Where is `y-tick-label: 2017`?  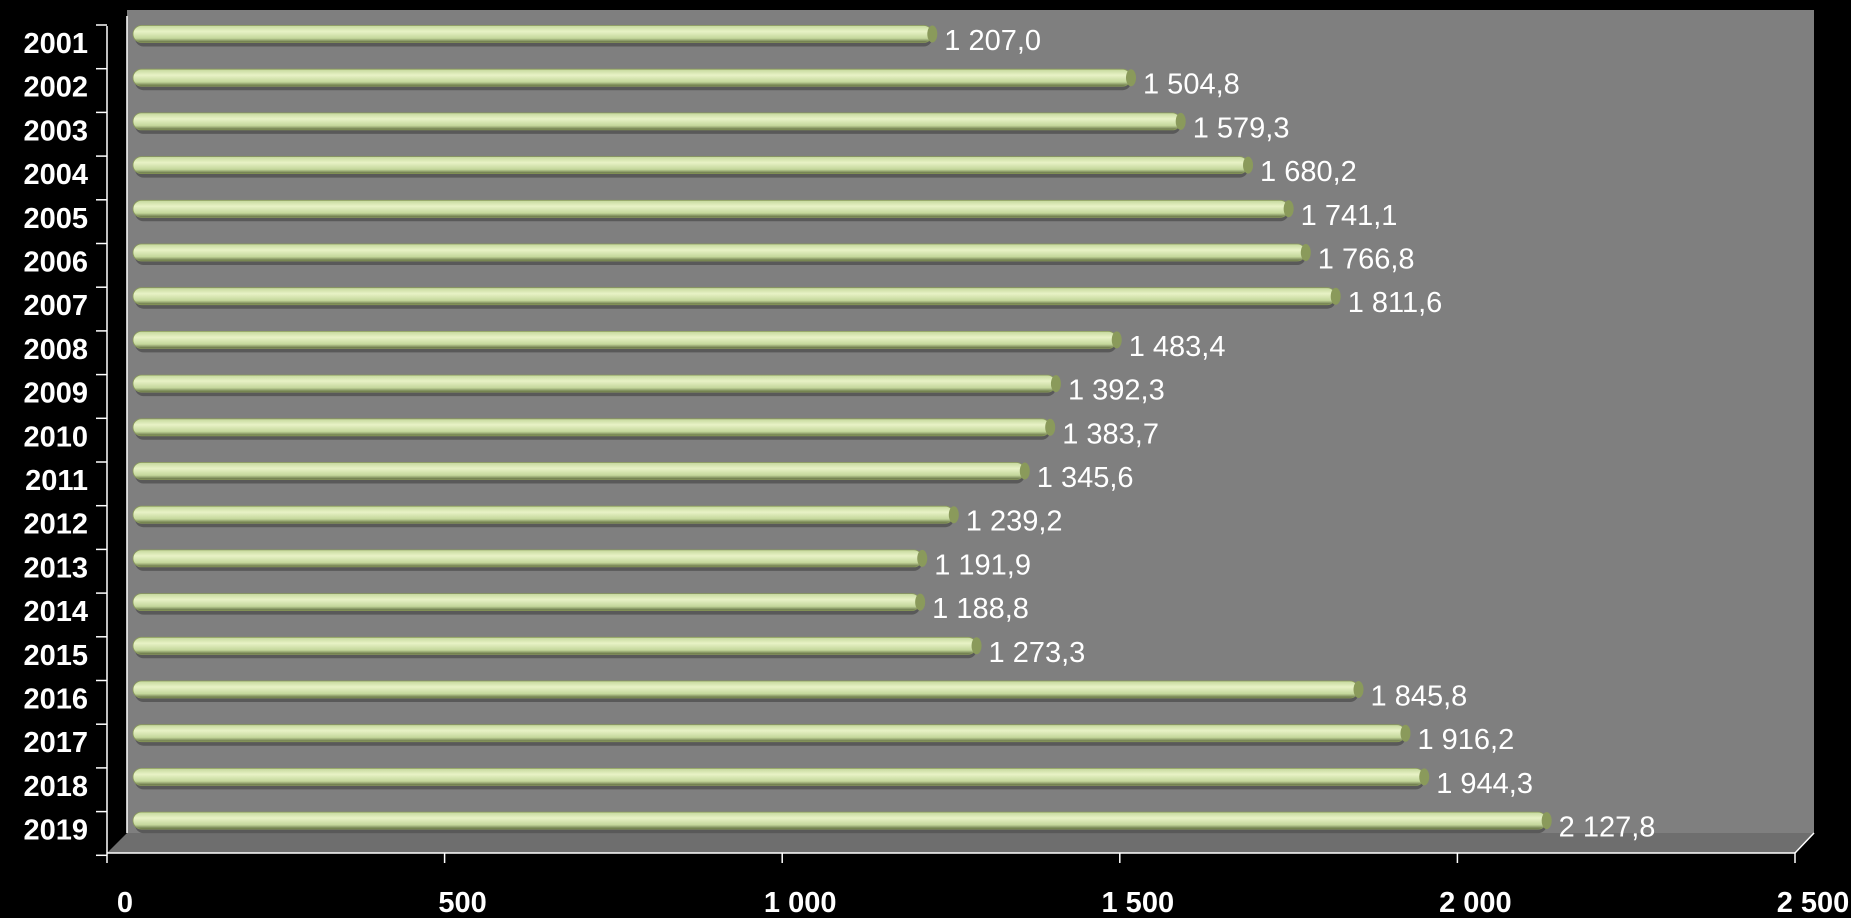
y-tick-label: 2017 is located at coordinates (55, 743).